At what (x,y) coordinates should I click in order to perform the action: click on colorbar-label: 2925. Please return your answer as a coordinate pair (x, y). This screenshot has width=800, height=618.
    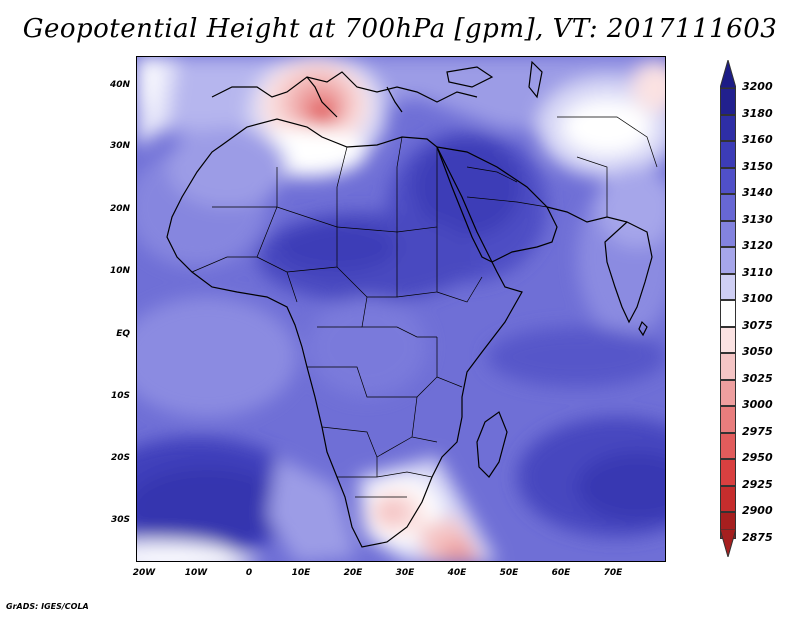
    Looking at the image, I should click on (757, 484).